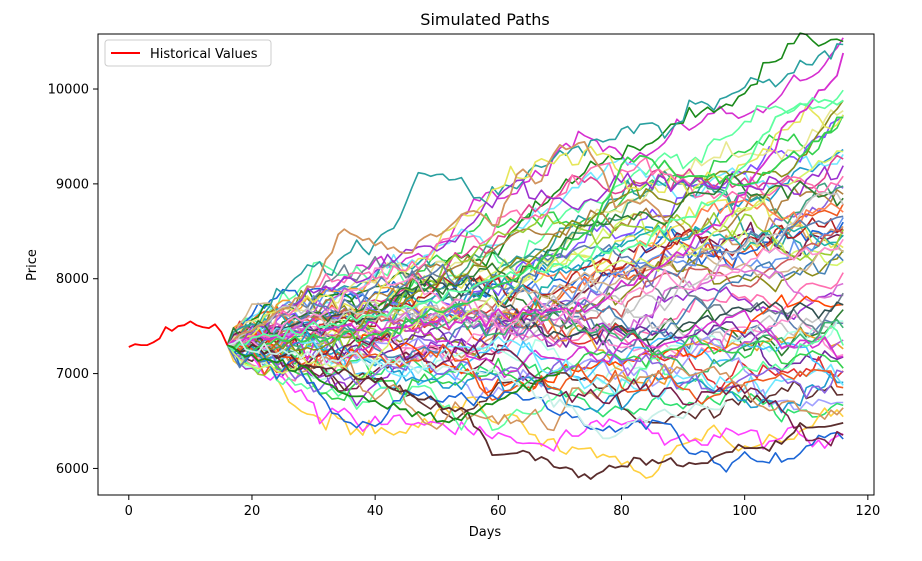 The height and width of the screenshot is (561, 922). I want to click on x-tick-label: 100, so click(744, 511).